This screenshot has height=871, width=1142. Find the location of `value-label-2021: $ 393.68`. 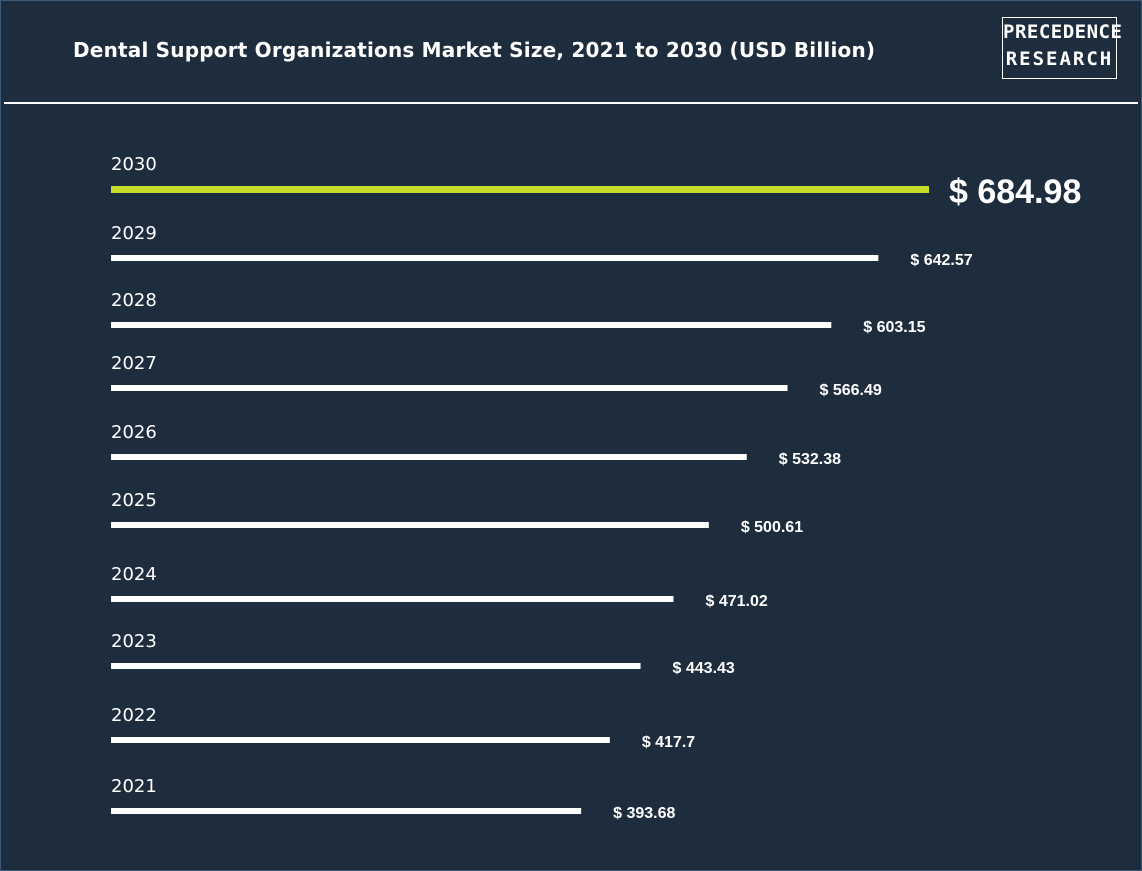

value-label-2021: $ 393.68 is located at coordinates (644, 813).